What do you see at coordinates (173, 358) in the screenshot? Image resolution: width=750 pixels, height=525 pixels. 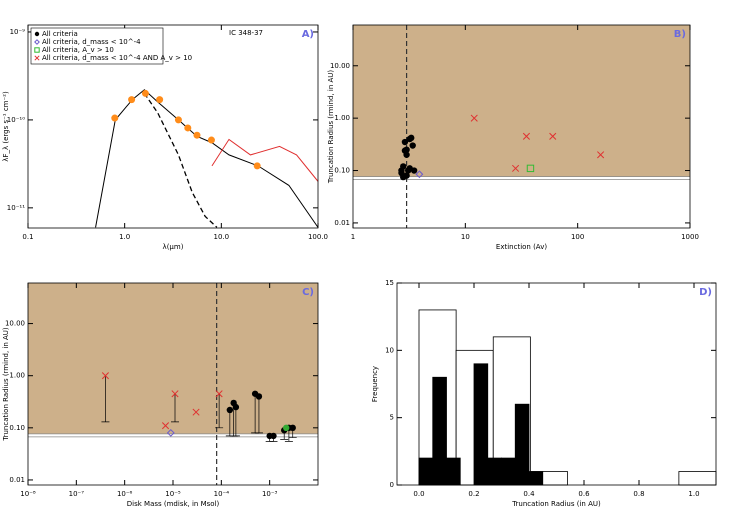 I see `shaded-region` at bounding box center [173, 358].